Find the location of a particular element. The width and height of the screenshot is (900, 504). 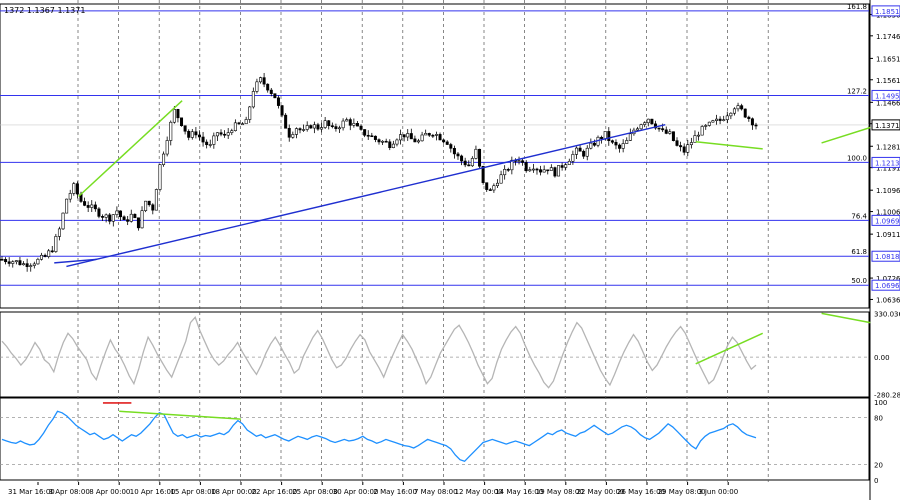

fib-price-label: 1.1213 is located at coordinates (887, 163).